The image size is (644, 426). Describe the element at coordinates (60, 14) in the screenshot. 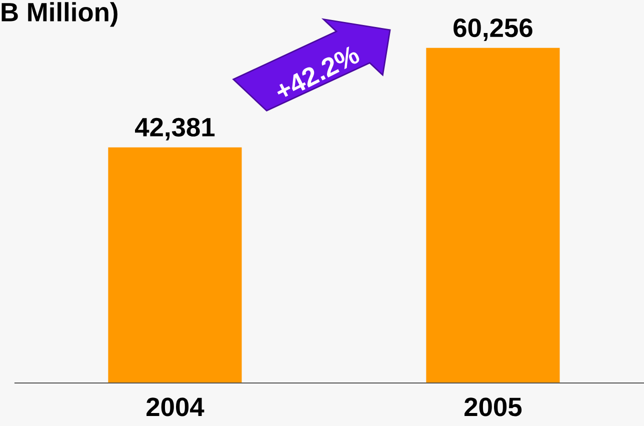

I see `chart-title: B Million)` at that location.